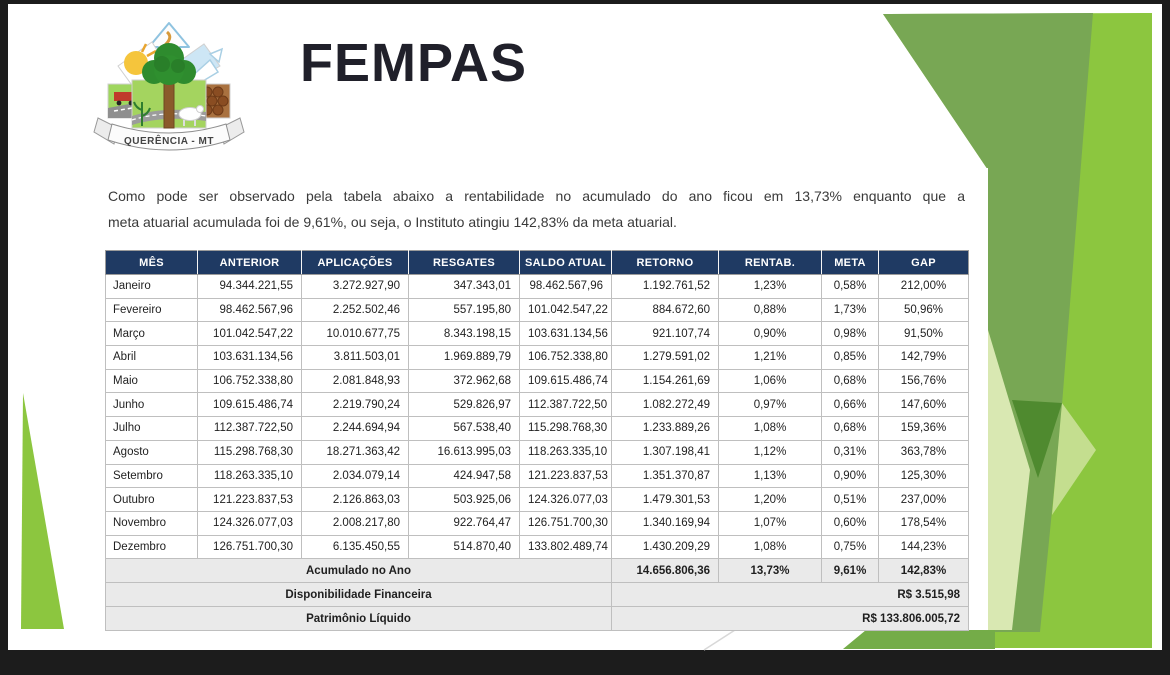 The height and width of the screenshot is (675, 1170). Describe the element at coordinates (151, 547) in the screenshot. I see `cell-mes: Dezembro` at that location.